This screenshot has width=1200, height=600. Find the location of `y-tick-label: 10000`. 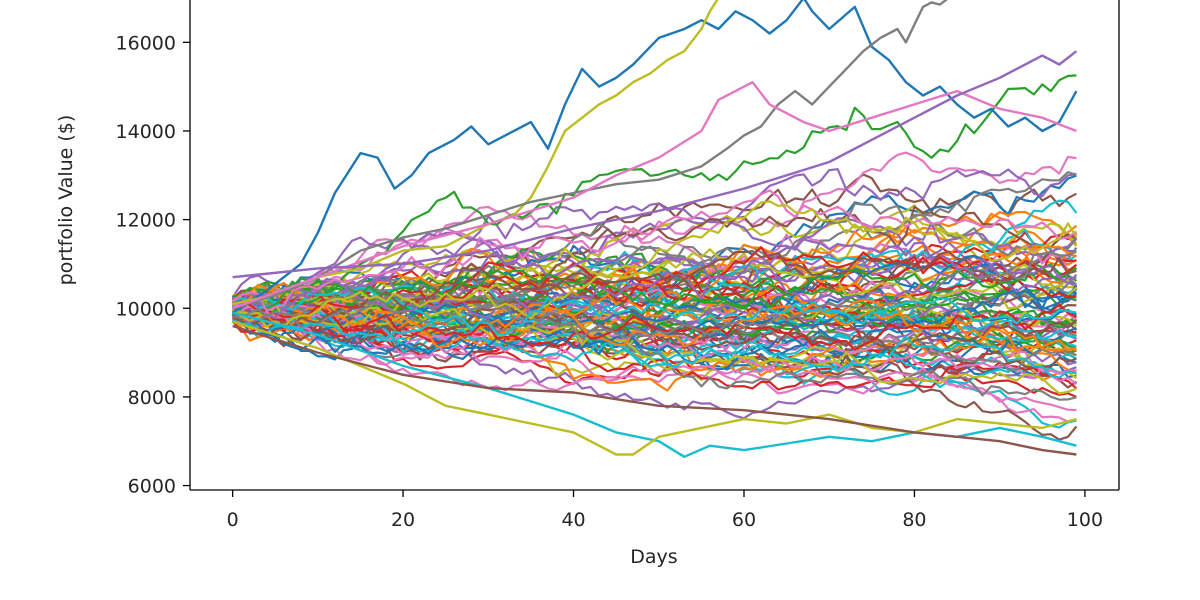

y-tick-label: 10000 is located at coordinates (146, 309).